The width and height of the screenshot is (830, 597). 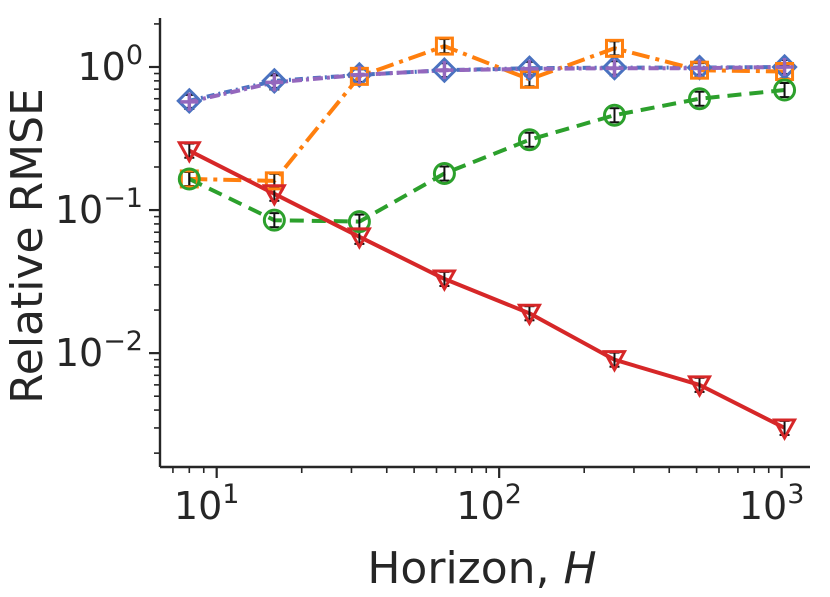 What do you see at coordinates (486, 84) in the screenshot?
I see `series-line-purple-plus` at bounding box center [486, 84].